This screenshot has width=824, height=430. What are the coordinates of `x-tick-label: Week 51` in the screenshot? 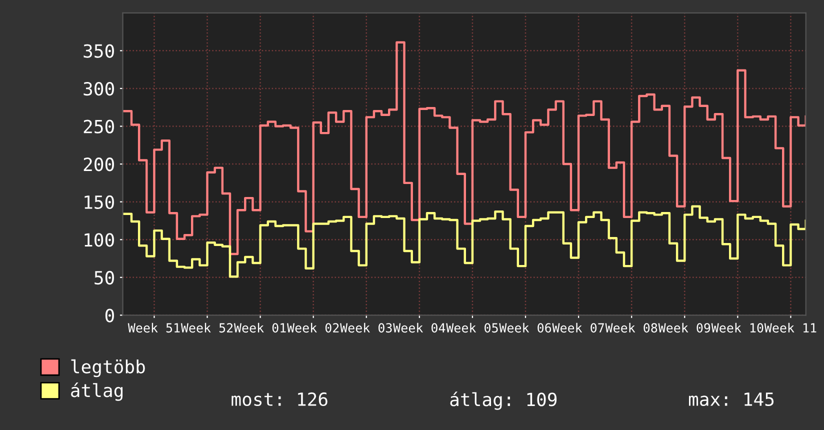 It's located at (154, 327).